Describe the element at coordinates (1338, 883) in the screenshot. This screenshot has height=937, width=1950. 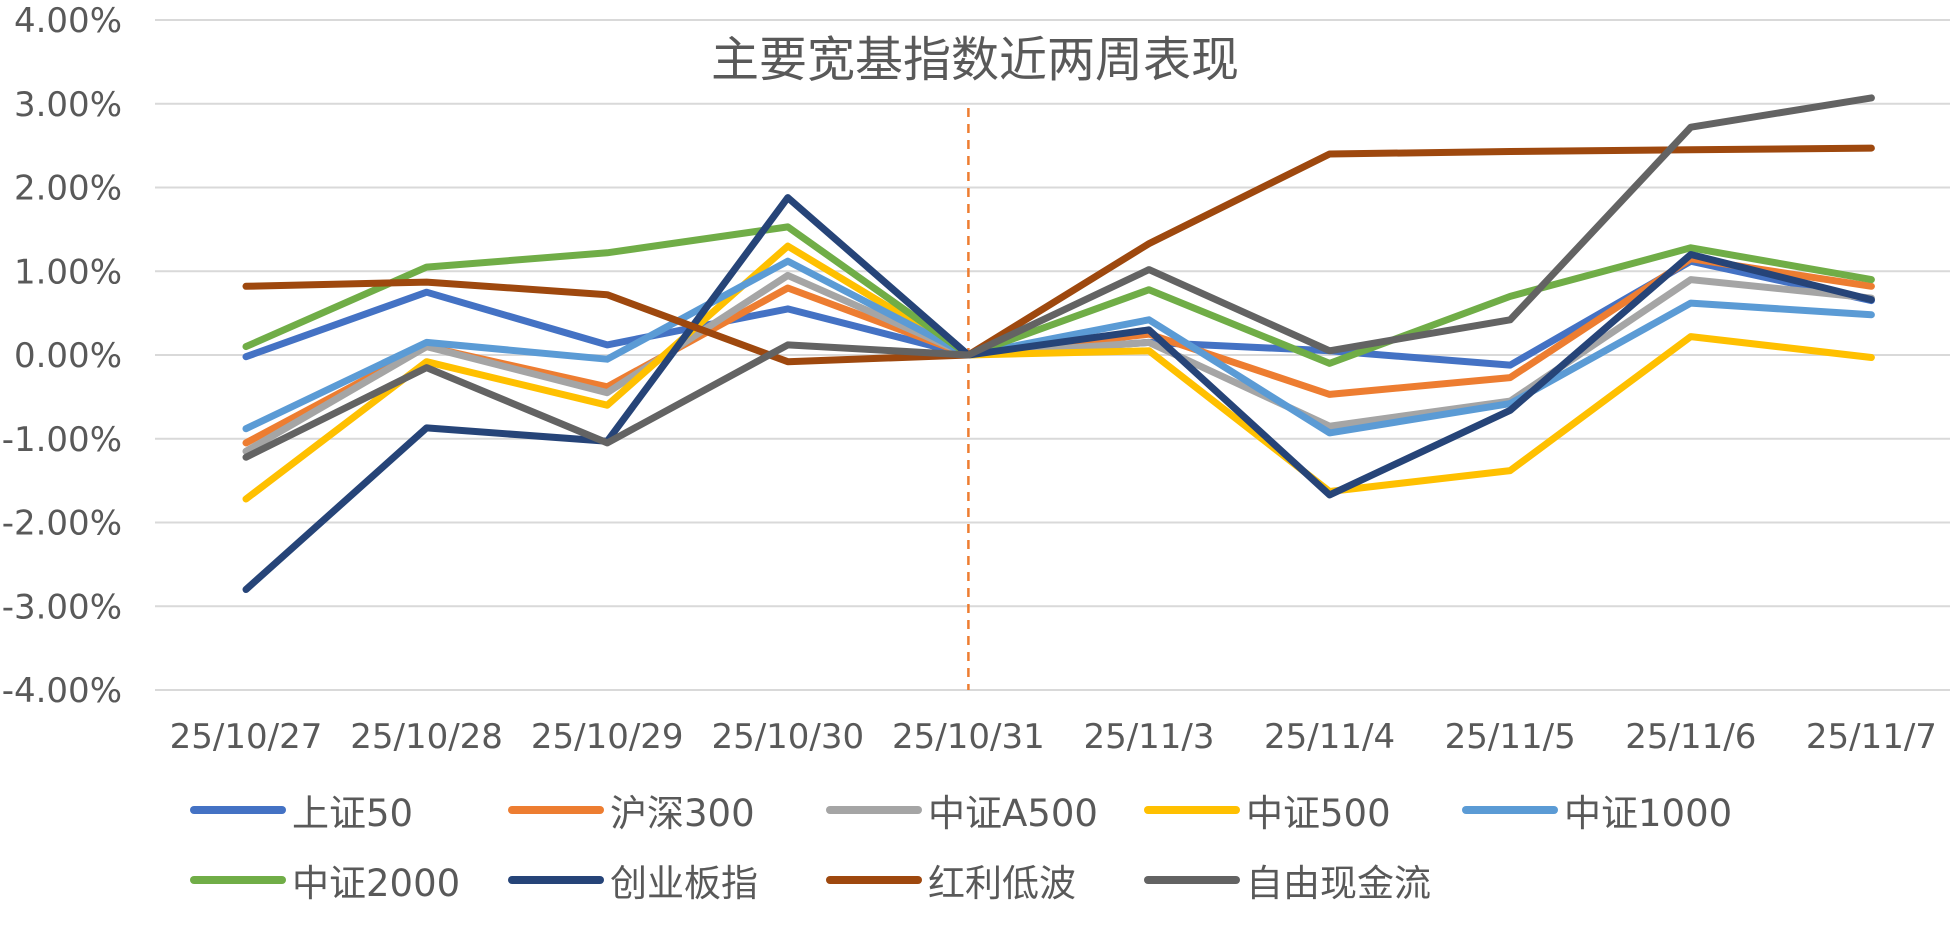
I see `legend-label: 自由现金流` at that location.